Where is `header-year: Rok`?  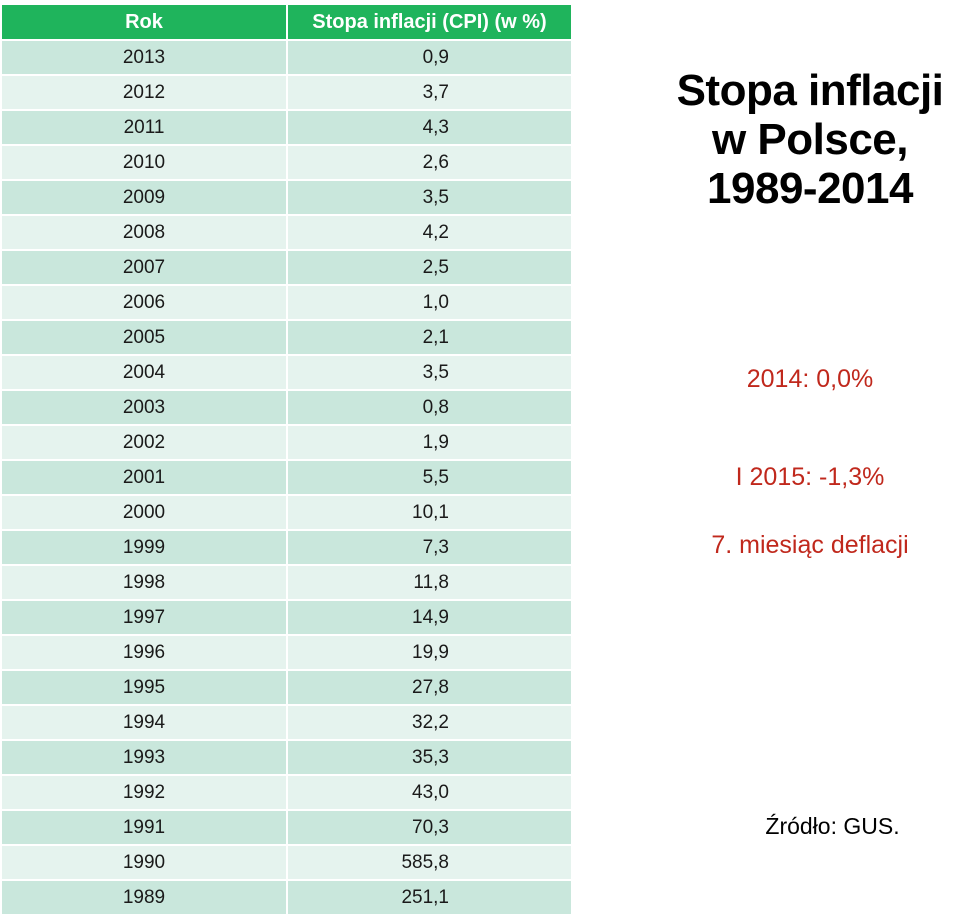 header-year: Rok is located at coordinates (144, 22).